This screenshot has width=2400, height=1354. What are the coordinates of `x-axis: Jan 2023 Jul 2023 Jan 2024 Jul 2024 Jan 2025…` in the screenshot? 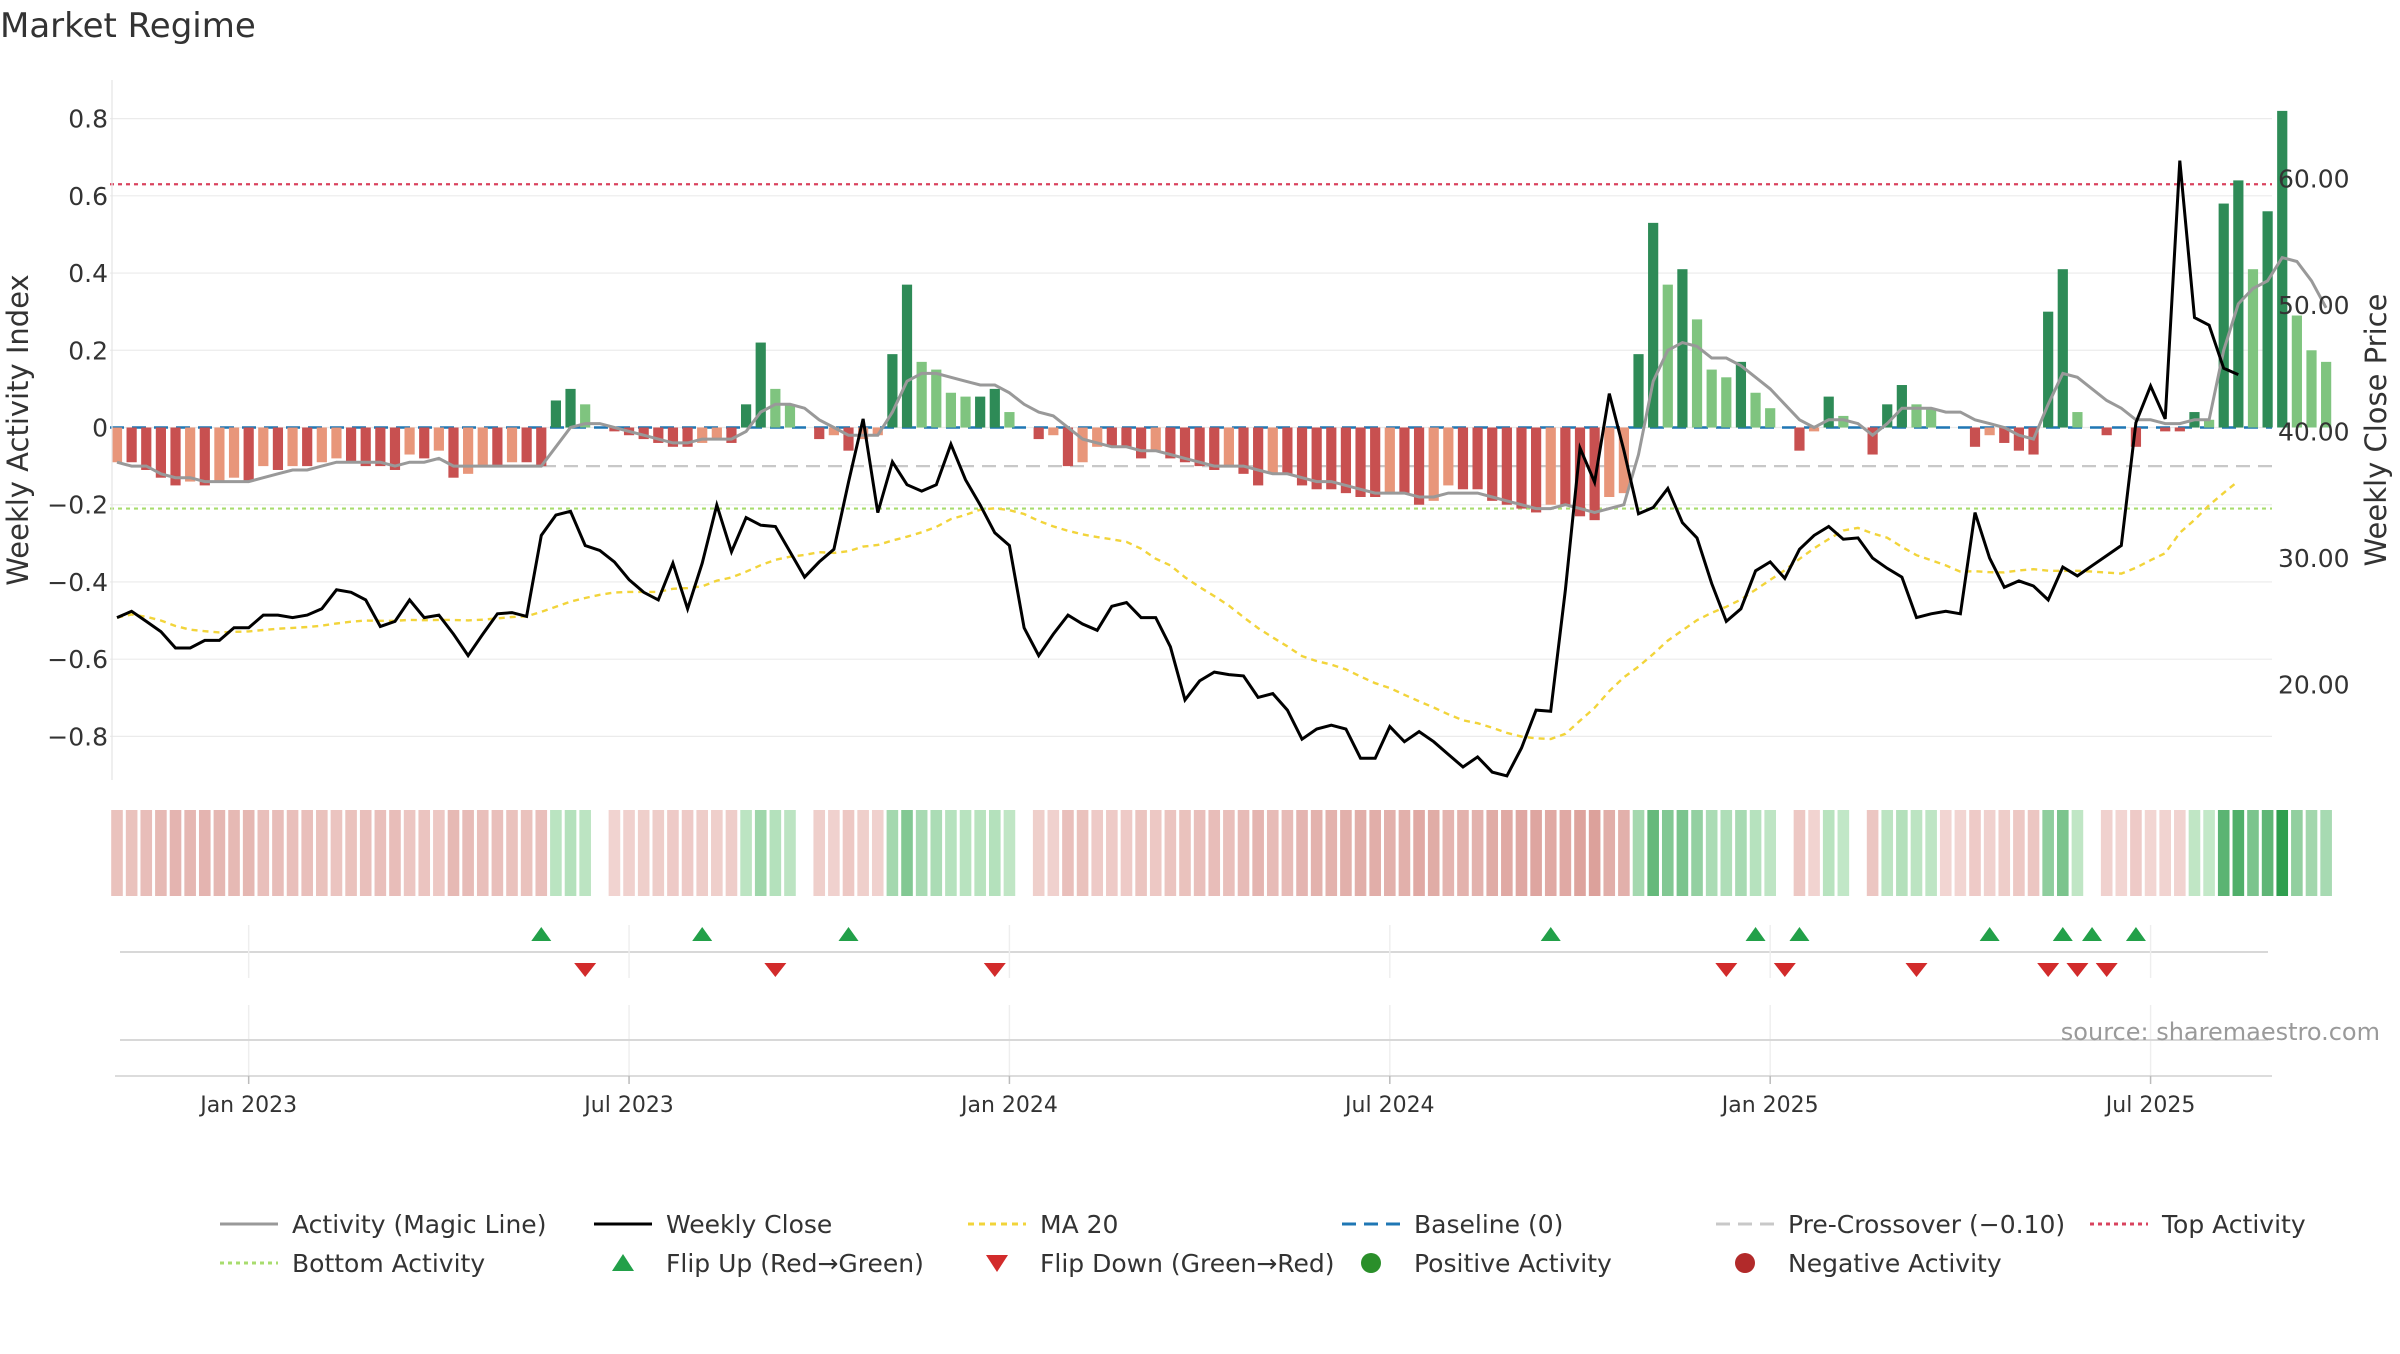 It's located at (1193, 1096).